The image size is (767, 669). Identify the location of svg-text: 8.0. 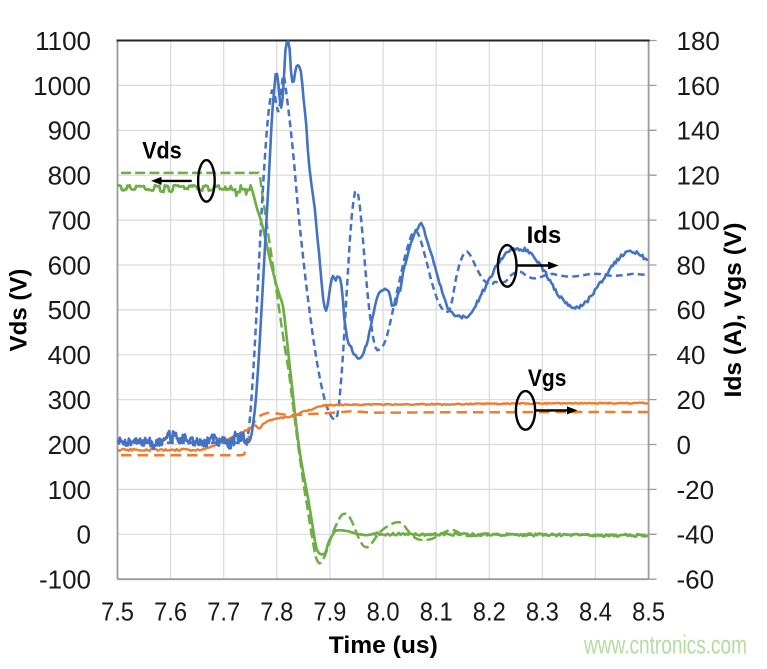
(383, 612).